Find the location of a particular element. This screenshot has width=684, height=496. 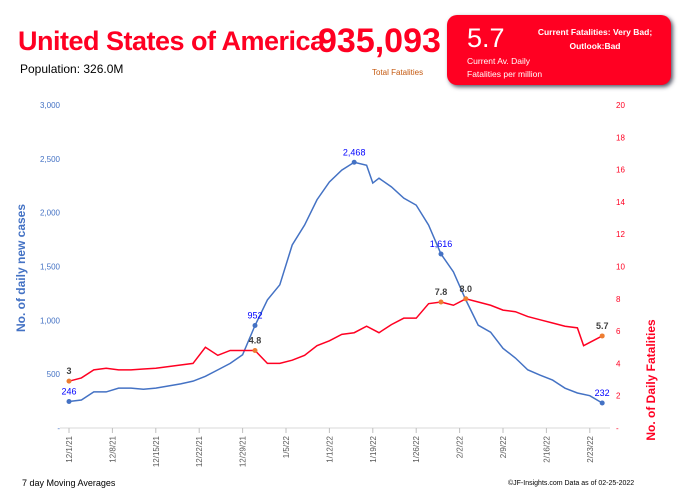

y-right-tick-label: 18 is located at coordinates (620, 137).